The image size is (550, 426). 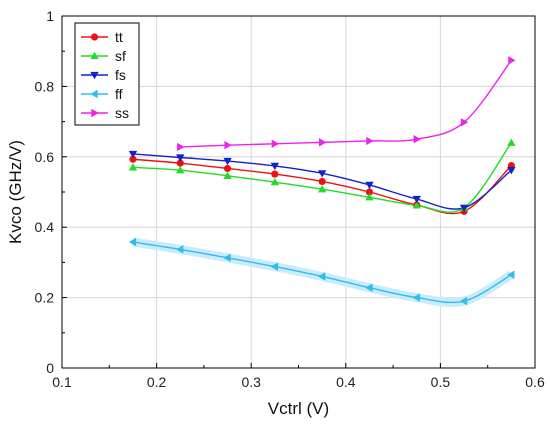 What do you see at coordinates (535, 382) in the screenshot?
I see `x-tick-label: 0.6` at bounding box center [535, 382].